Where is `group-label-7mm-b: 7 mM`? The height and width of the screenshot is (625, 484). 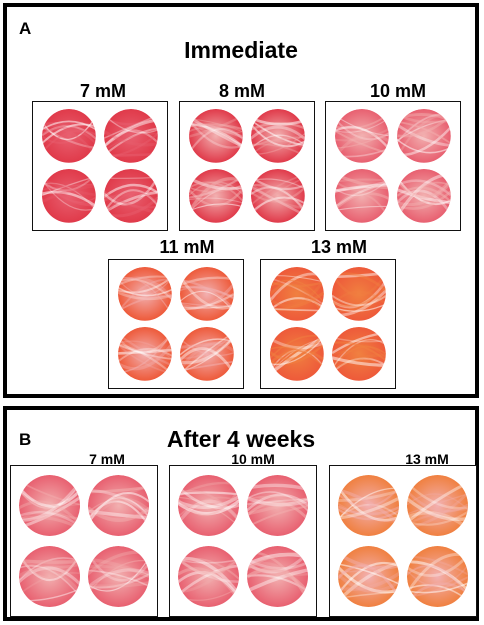 group-label-7mm-b: 7 mM is located at coordinates (107, 459).